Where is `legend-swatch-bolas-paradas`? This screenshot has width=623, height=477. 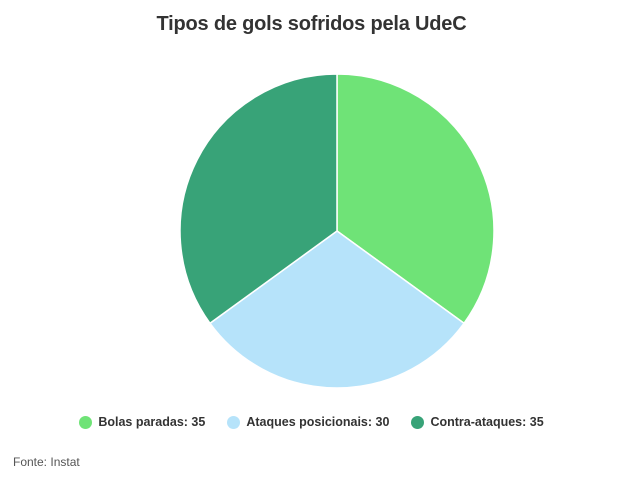 legend-swatch-bolas-paradas is located at coordinates (86, 422).